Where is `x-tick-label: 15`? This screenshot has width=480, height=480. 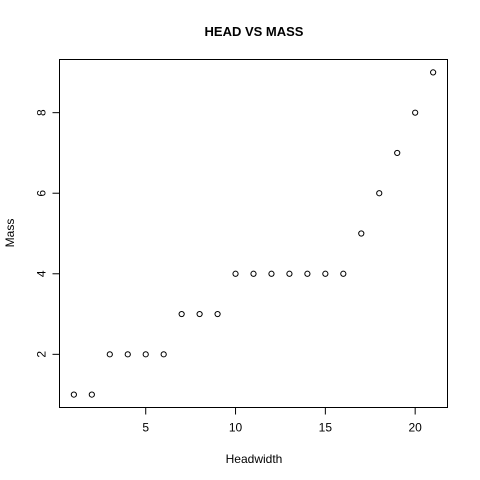
x-tick-label: 15 is located at coordinates (326, 428).